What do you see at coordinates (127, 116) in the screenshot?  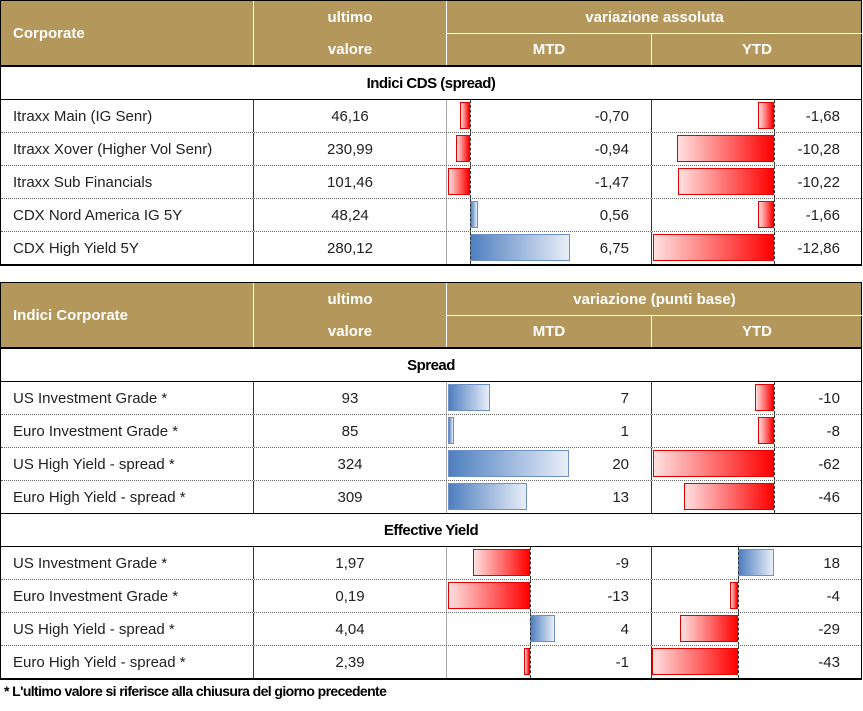 I see `row-name: Itraxx Main (IG Senr)` at bounding box center [127, 116].